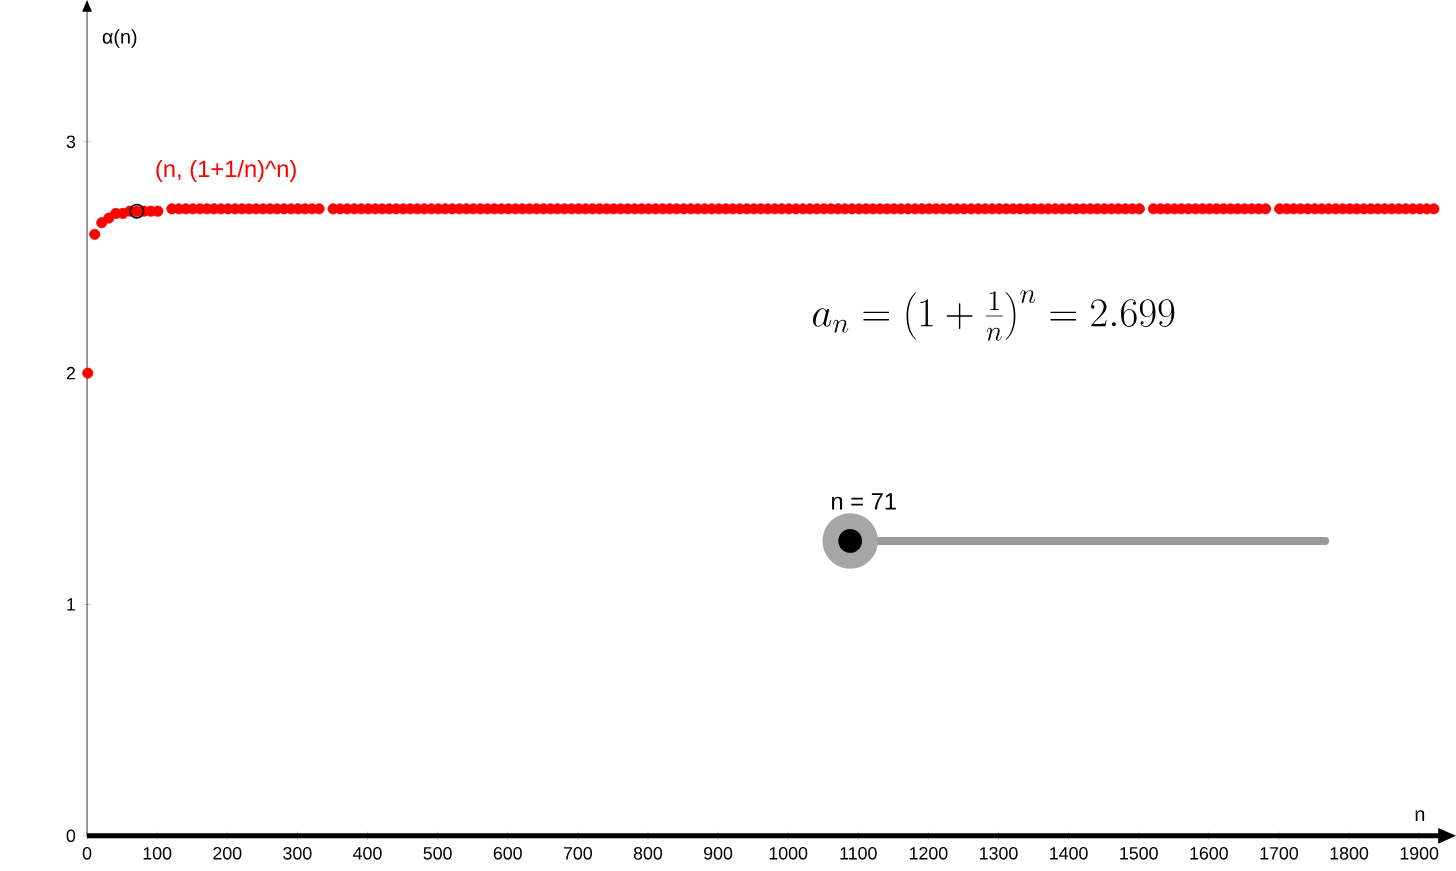 This screenshot has height=871, width=1456. Describe the element at coordinates (71, 604) in the screenshot. I see `y-tick-label: 1` at that location.